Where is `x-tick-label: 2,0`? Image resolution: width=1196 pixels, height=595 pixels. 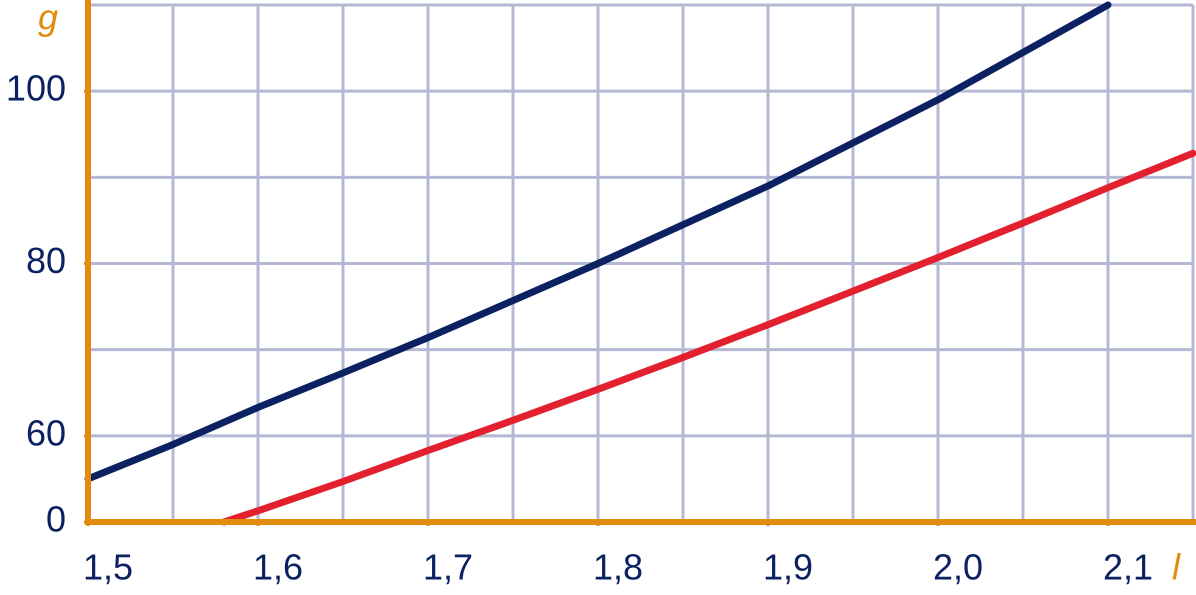 x-tick-label: 2,0 is located at coordinates (958, 567).